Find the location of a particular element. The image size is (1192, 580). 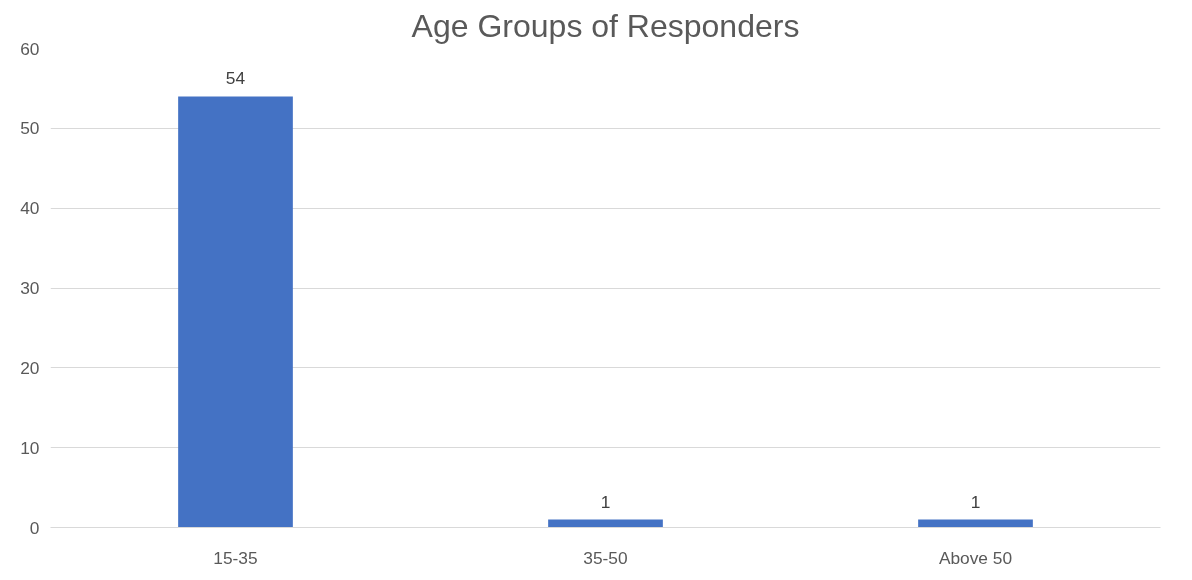

y-tick-label: 0 is located at coordinates (34, 527).